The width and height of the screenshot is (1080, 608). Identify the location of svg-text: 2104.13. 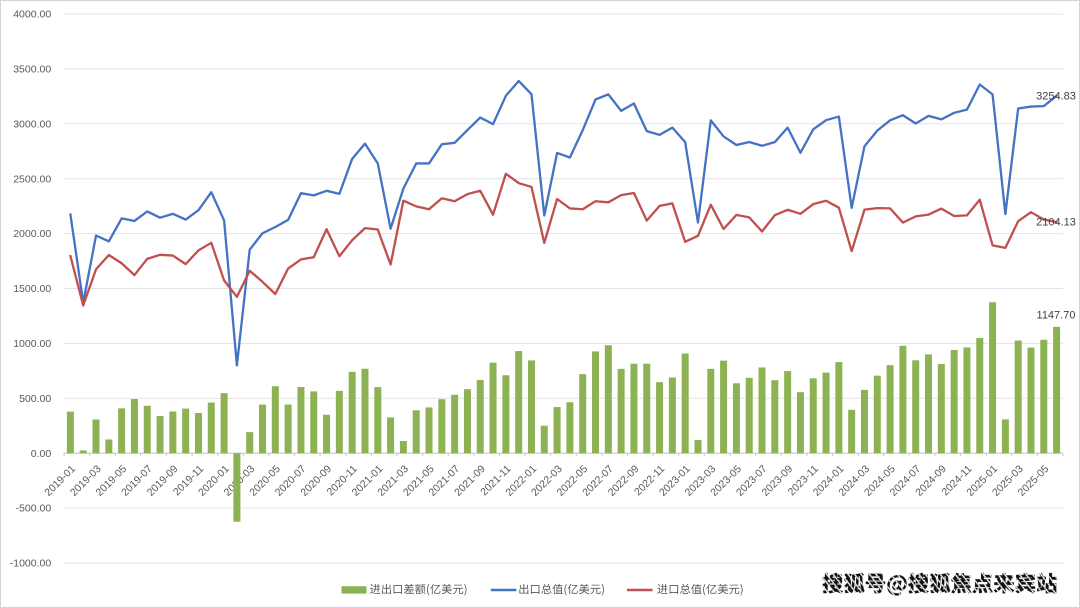
(1056, 223).